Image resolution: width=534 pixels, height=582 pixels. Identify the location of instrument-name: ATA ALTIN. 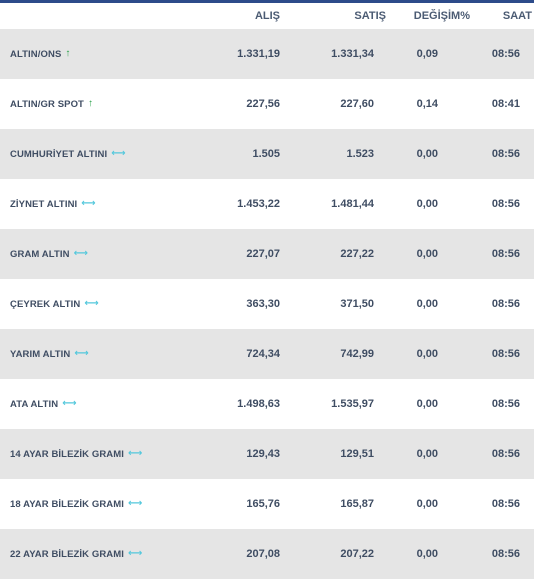
(34, 404).